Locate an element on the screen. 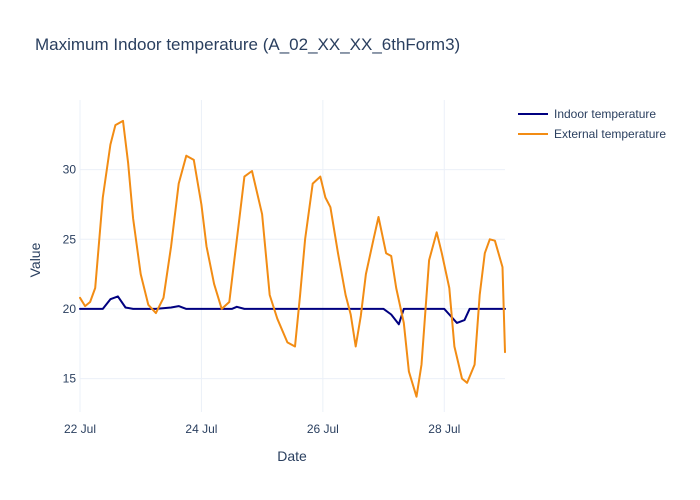 The image size is (700, 500). legend-label: External temperature is located at coordinates (610, 134).